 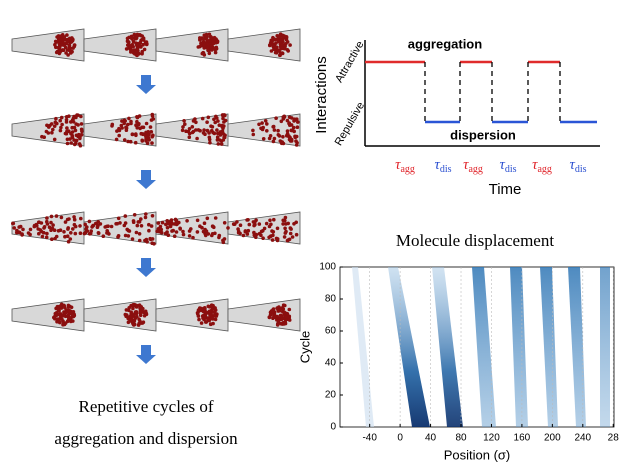 I want to click on time-labels: τagg τdis τagg τdis τagg τdis, so click(x=491, y=166).